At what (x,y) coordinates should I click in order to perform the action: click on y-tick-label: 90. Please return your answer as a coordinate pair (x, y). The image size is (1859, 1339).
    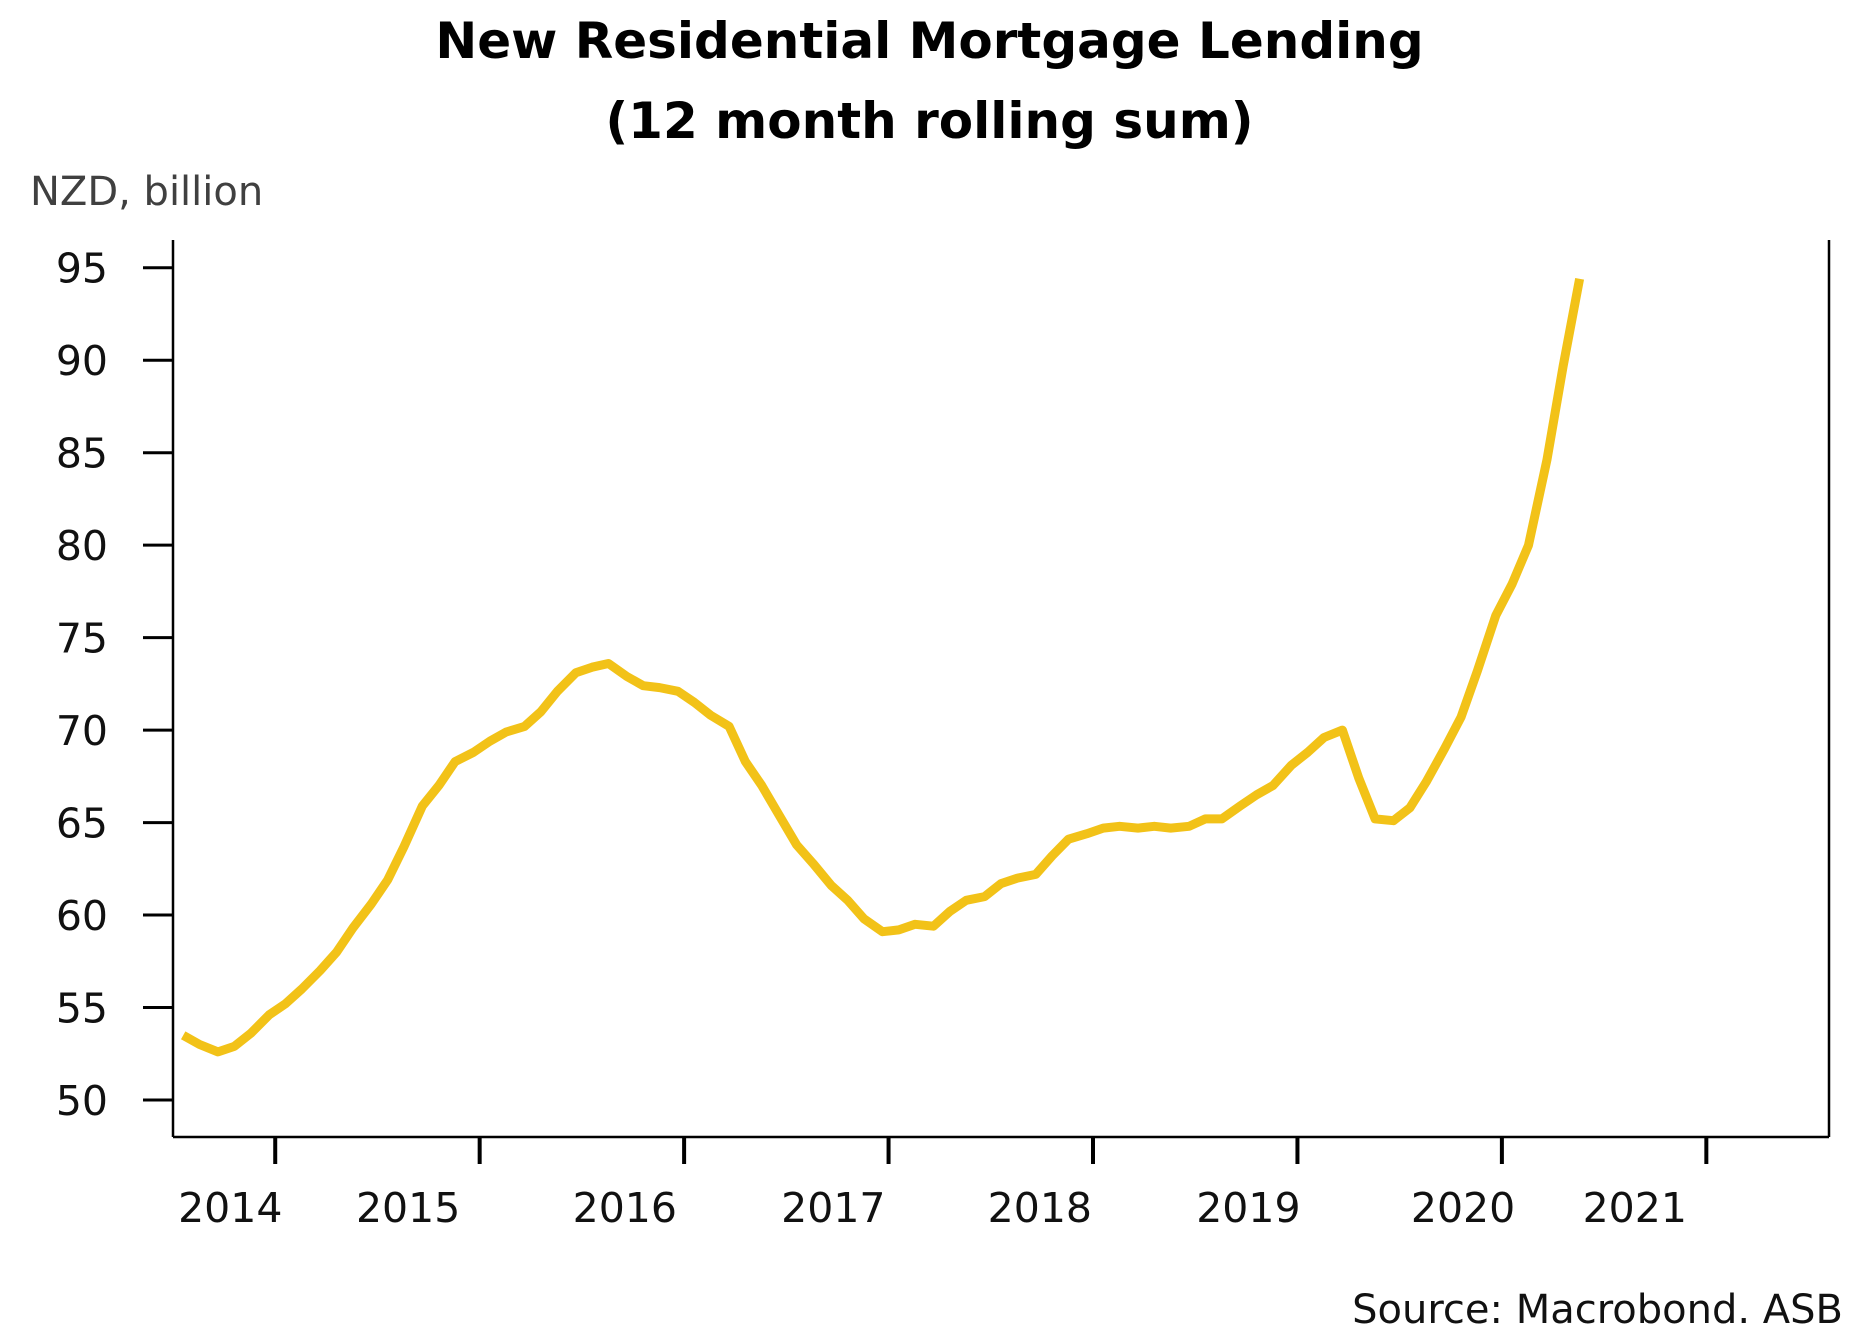
    Looking at the image, I should click on (82, 361).